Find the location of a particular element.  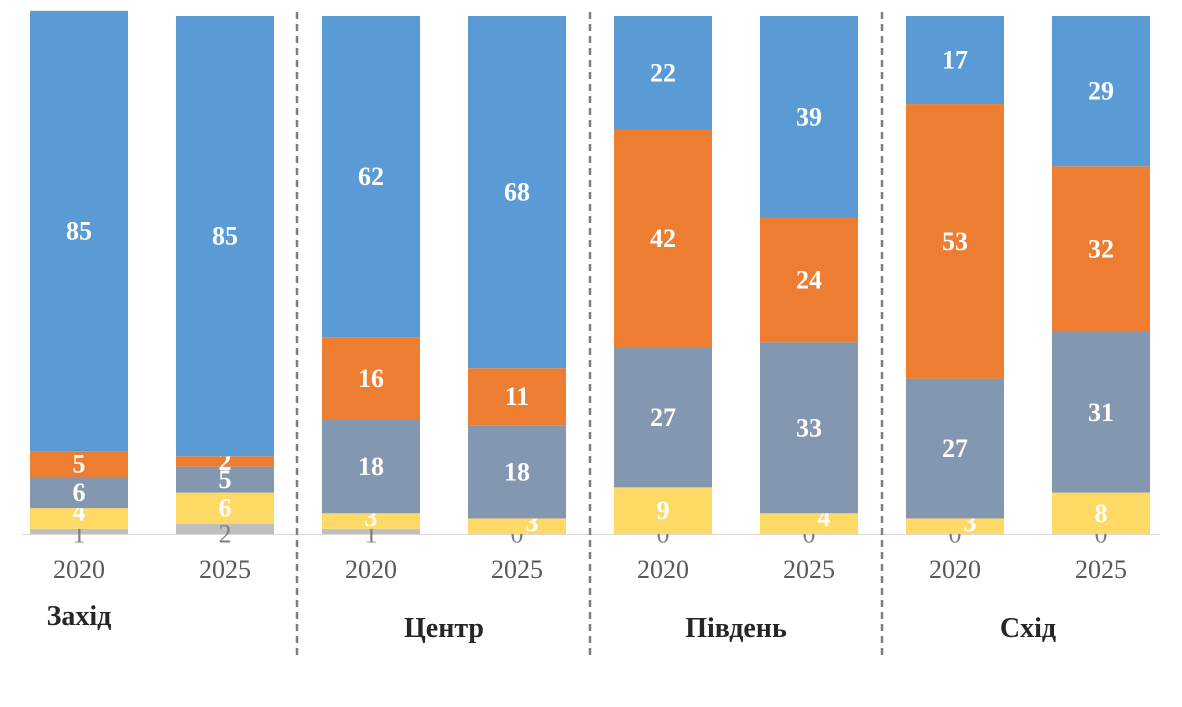

region-label: Схід is located at coordinates (1028, 628).